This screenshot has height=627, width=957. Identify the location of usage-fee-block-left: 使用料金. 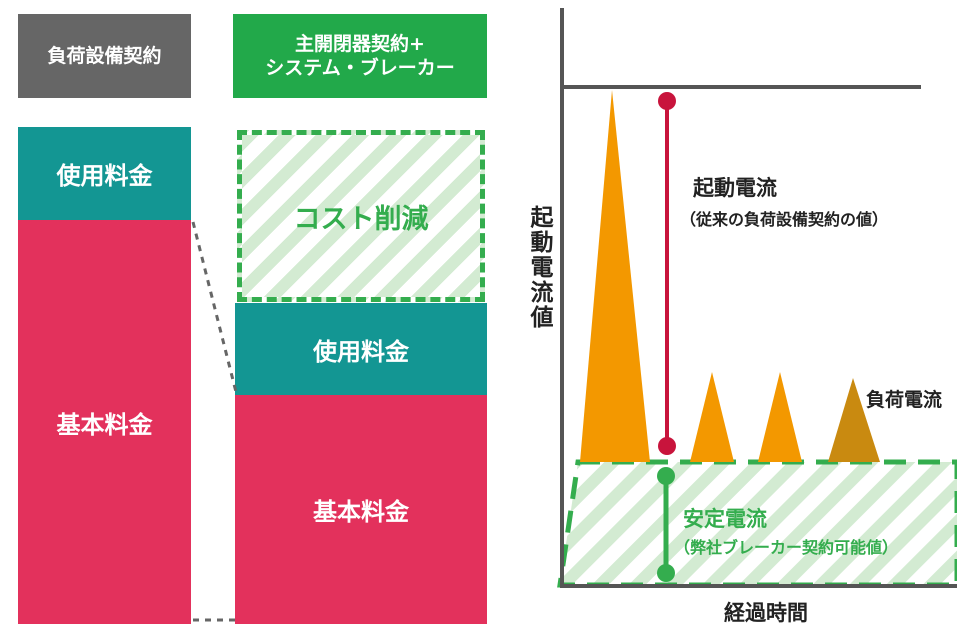
(104, 173).